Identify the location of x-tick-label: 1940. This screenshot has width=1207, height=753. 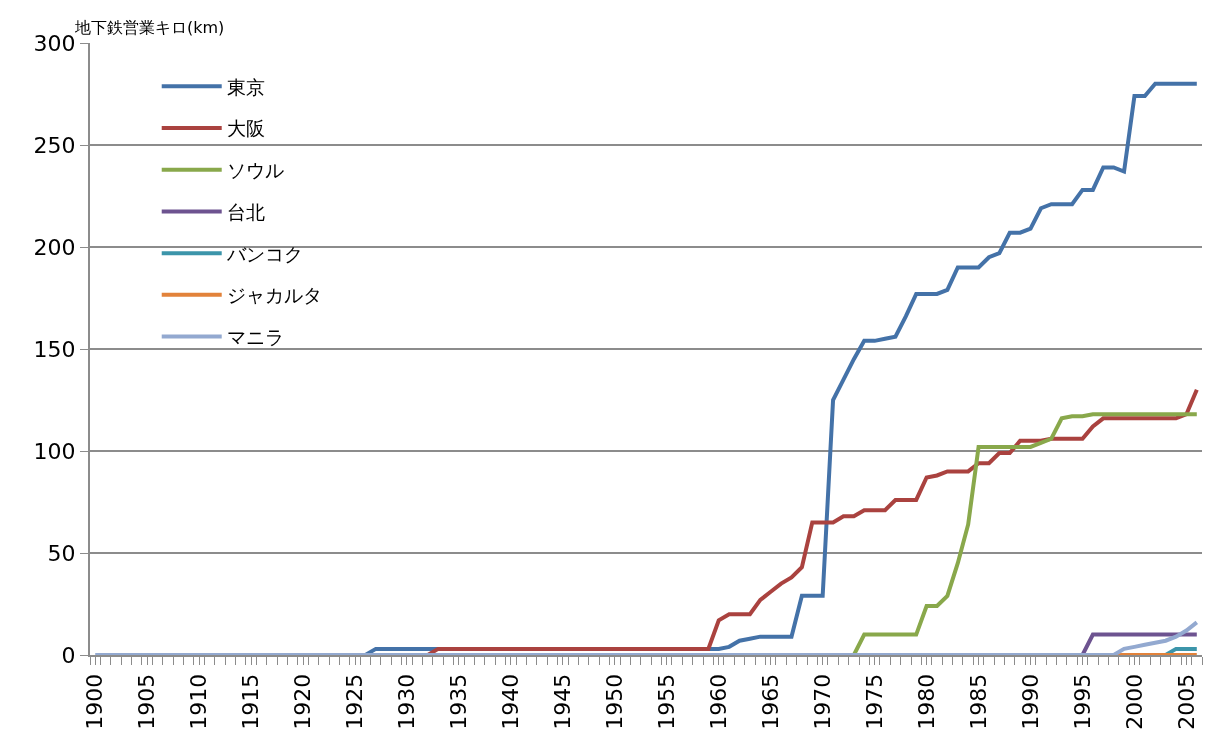
(511, 701).